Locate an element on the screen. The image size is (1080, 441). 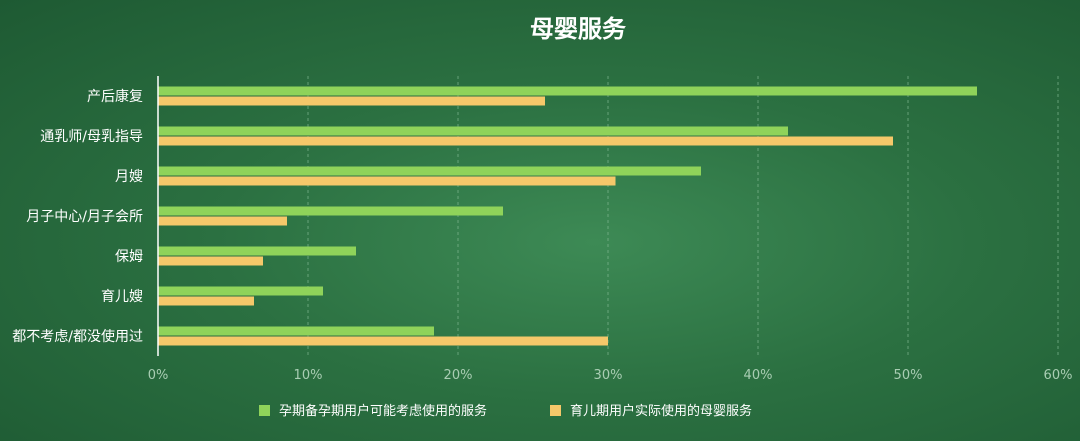
category-label: 都不考虑/都没使用过 is located at coordinates (77, 336).